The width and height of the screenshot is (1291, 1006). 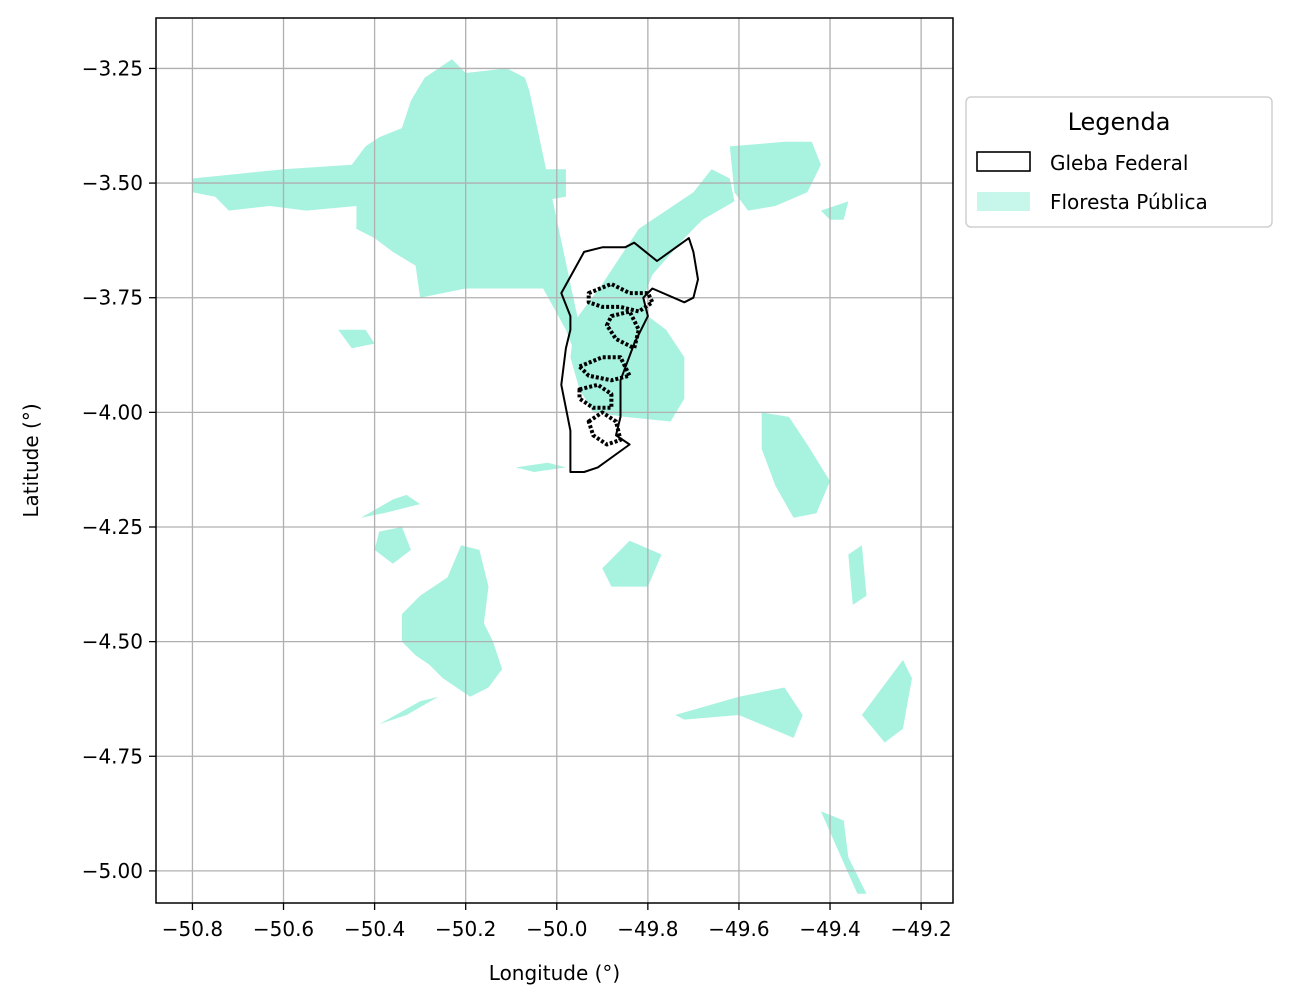 I want to click on y-axis-label: Latitude (°), so click(x=31, y=460).